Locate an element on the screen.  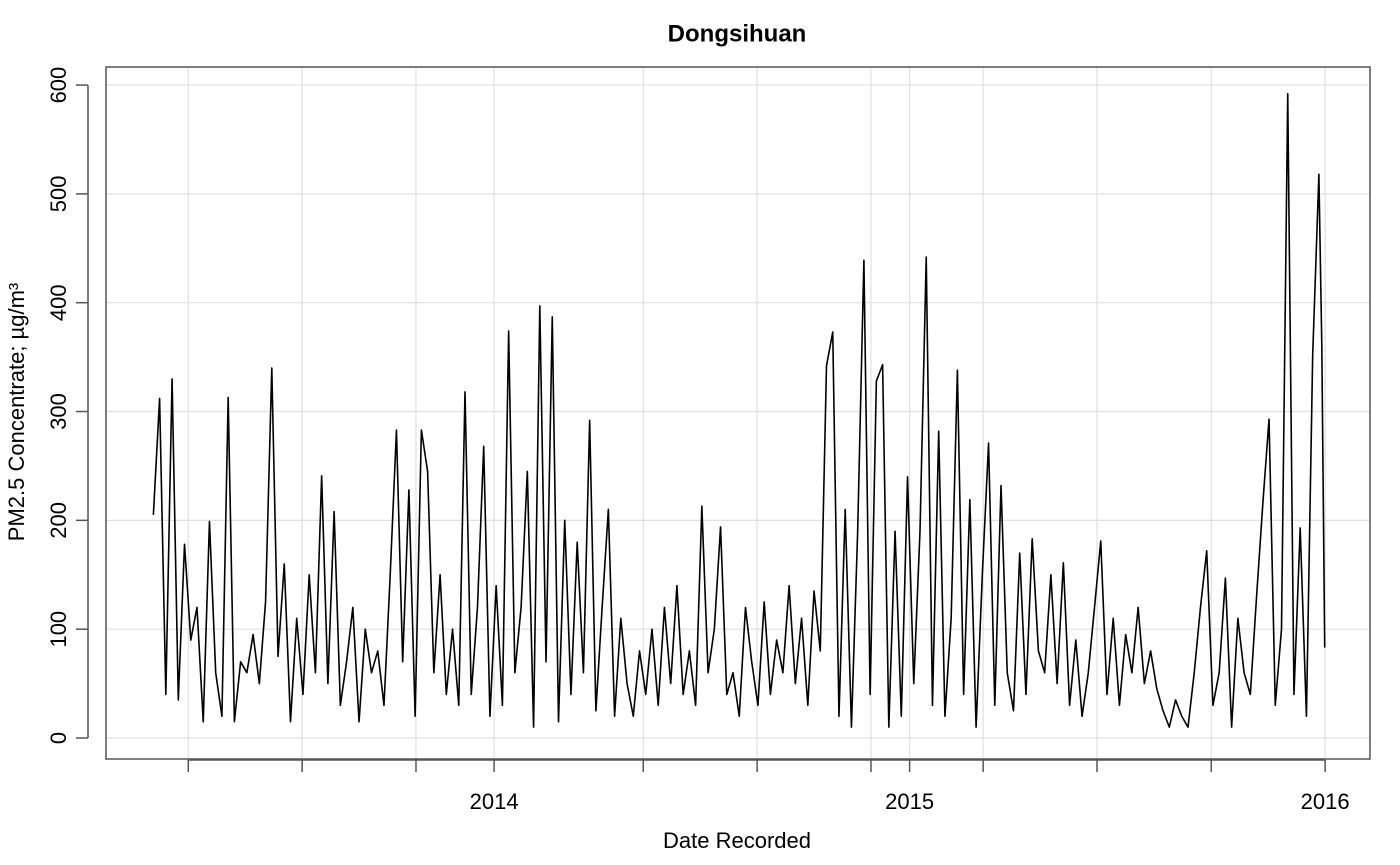
y-tick-label: 200 is located at coordinates (58, 520).